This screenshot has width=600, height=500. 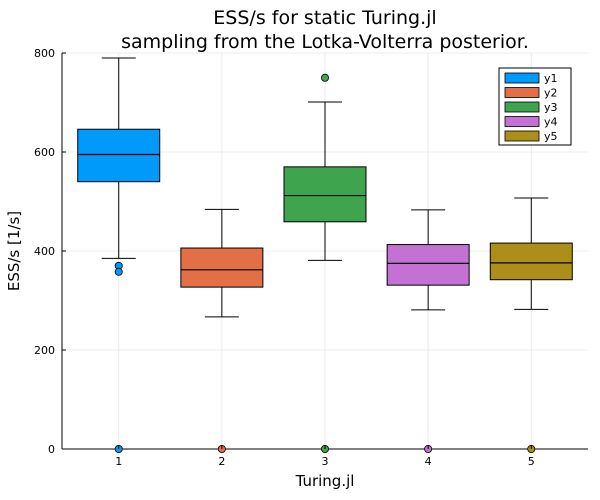 I want to click on legend-label-y2: y2, so click(x=551, y=93).